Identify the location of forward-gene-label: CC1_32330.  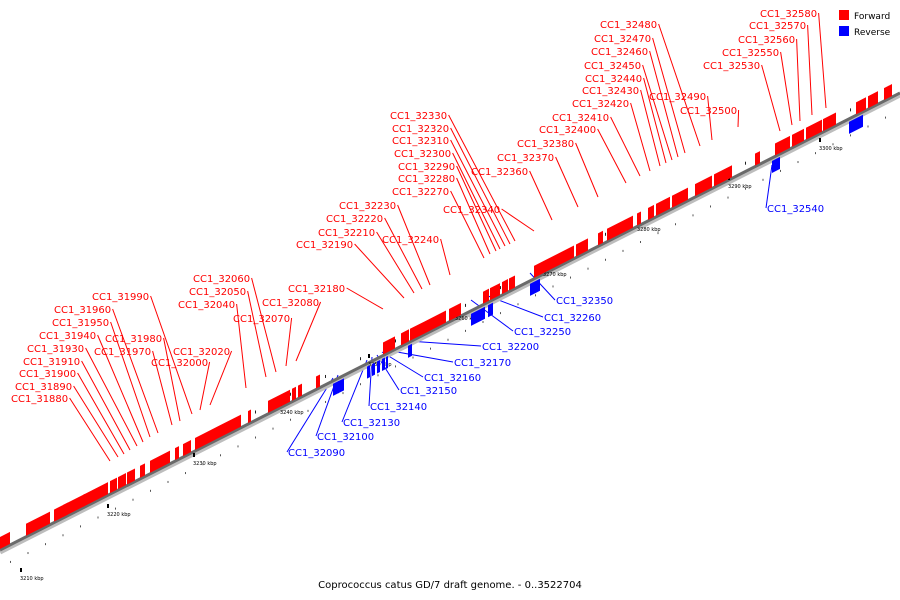
(418, 116).